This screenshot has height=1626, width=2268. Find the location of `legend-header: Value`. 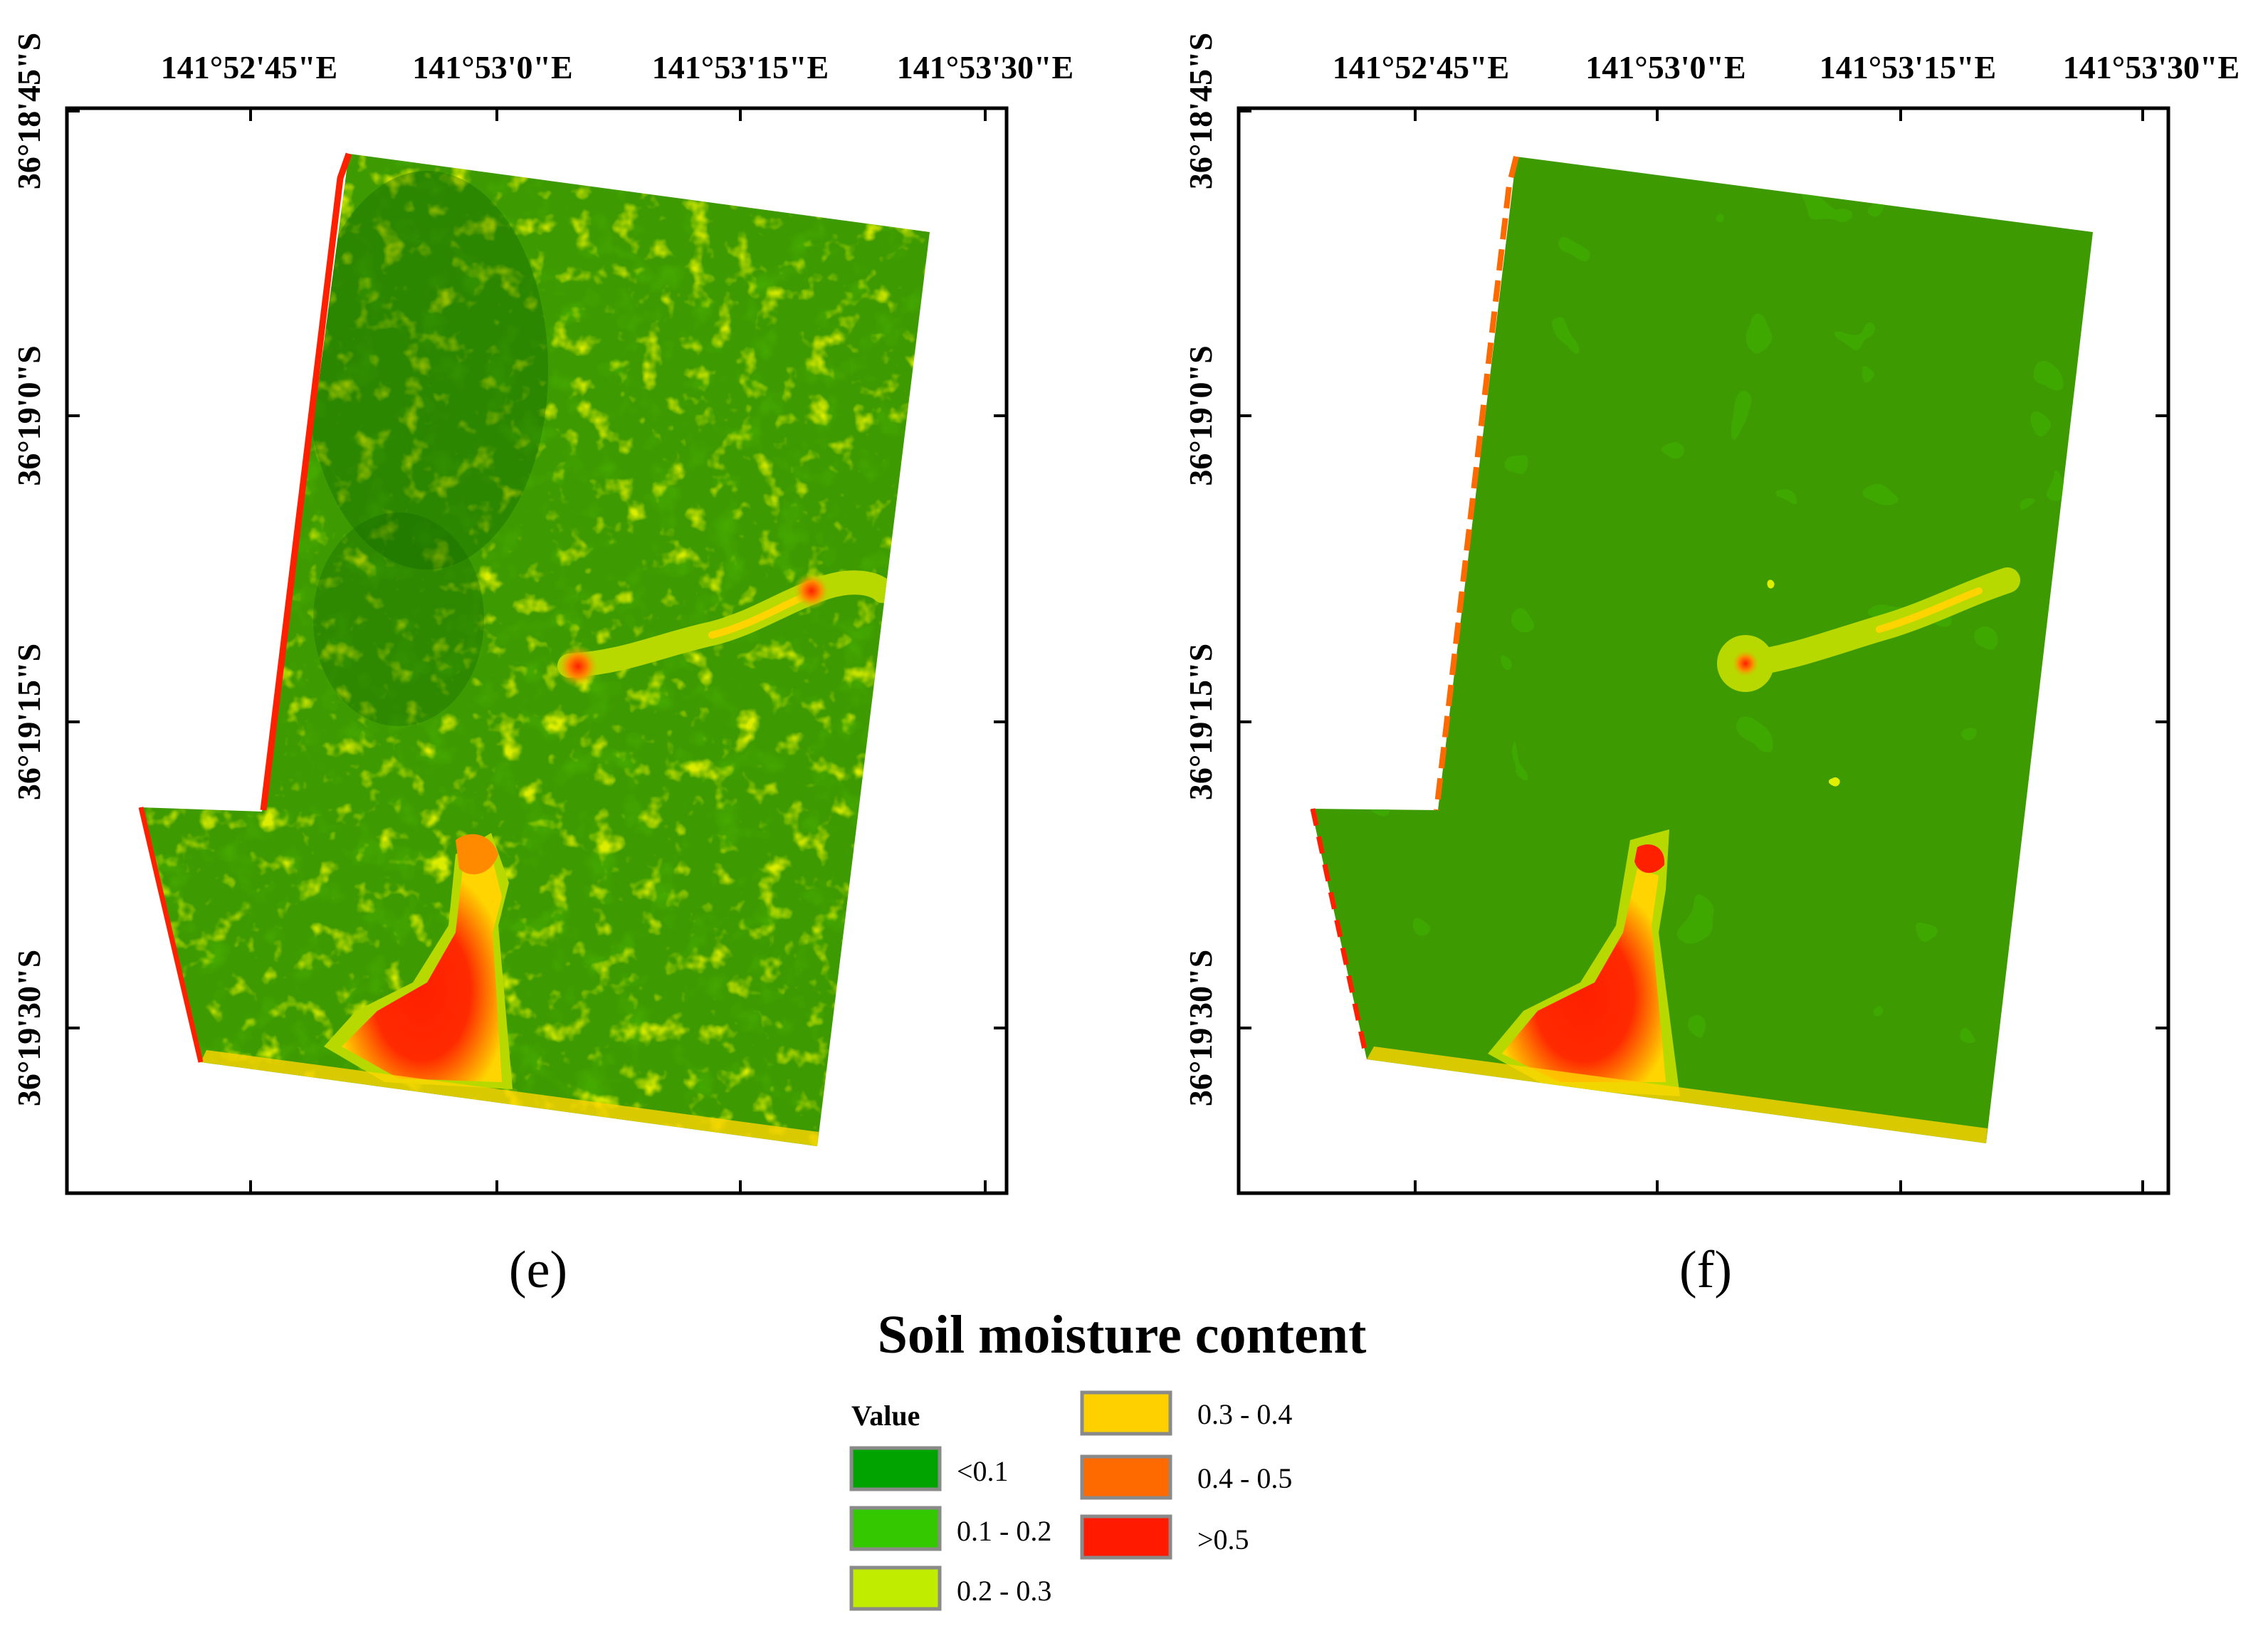

legend-header: Value is located at coordinates (885, 1416).